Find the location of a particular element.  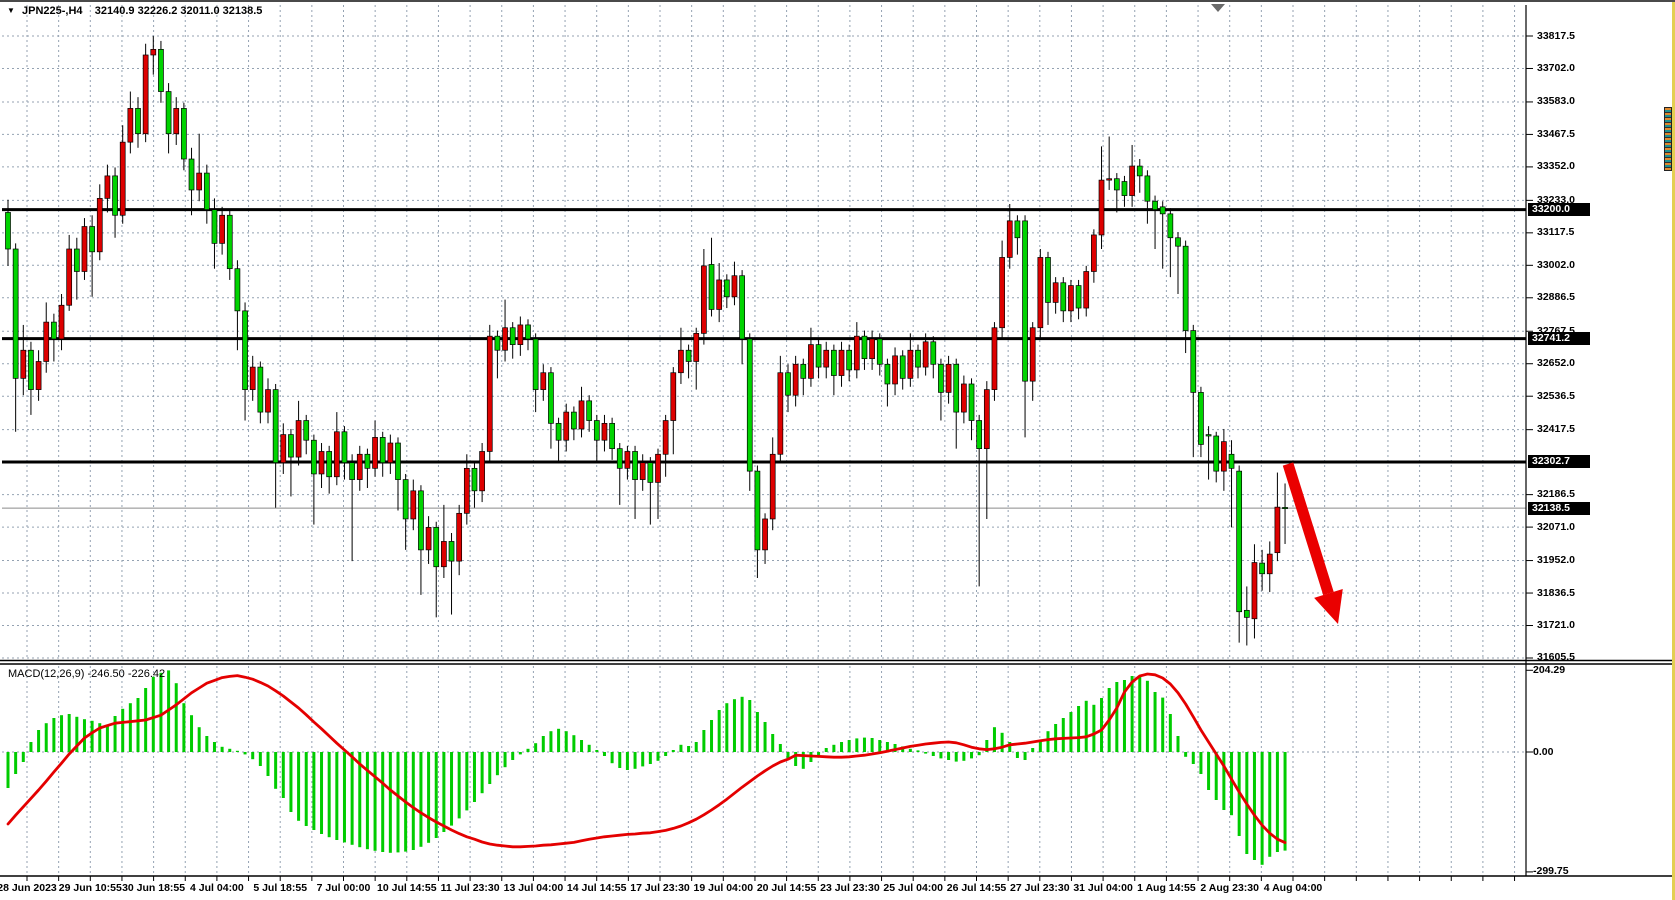

time-axis-label: 14 Jul 14:55 is located at coordinates (596, 888).